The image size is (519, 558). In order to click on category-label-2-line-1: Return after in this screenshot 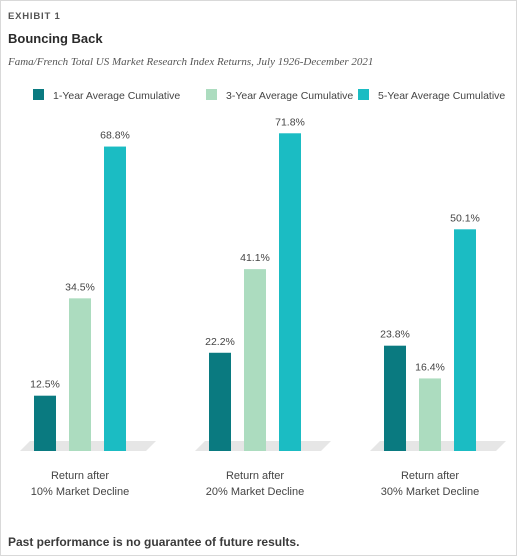, I will do `click(255, 476)`.